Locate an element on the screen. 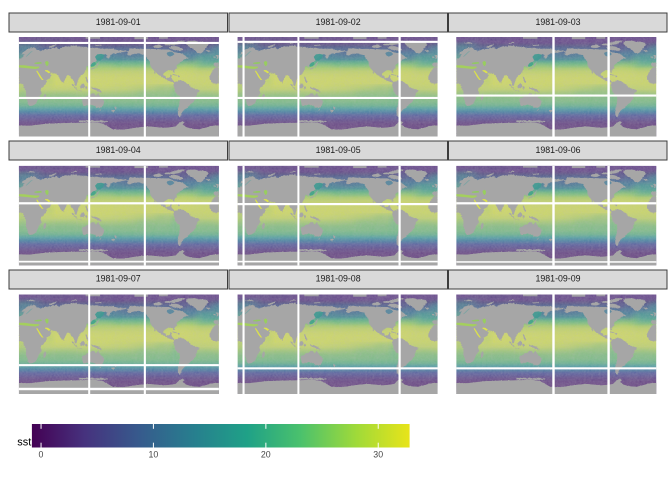  svg-text: 30 is located at coordinates (378, 455).